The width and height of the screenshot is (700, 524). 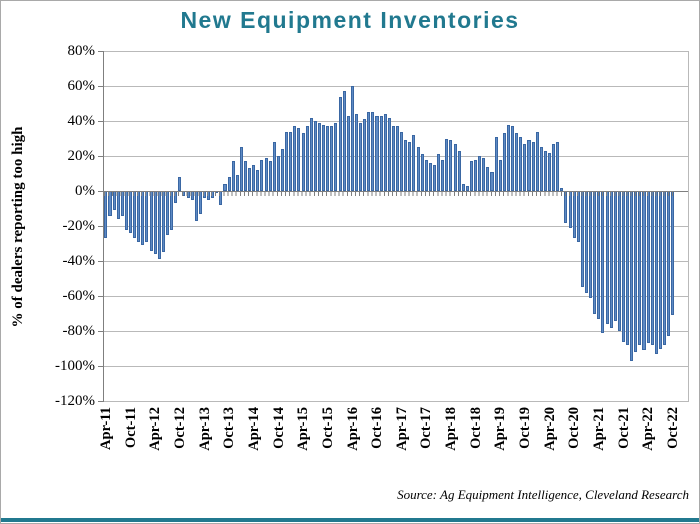 What do you see at coordinates (648, 429) in the screenshot?
I see `x-axis-label: Apr-22` at bounding box center [648, 429].